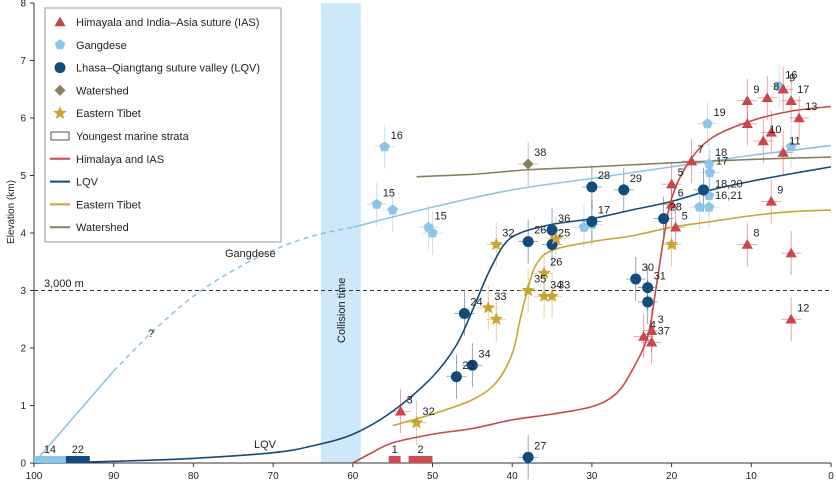 This screenshot has height=484, width=836. Describe the element at coordinates (681, 193) in the screenshot. I see `point-label: 6` at that location.